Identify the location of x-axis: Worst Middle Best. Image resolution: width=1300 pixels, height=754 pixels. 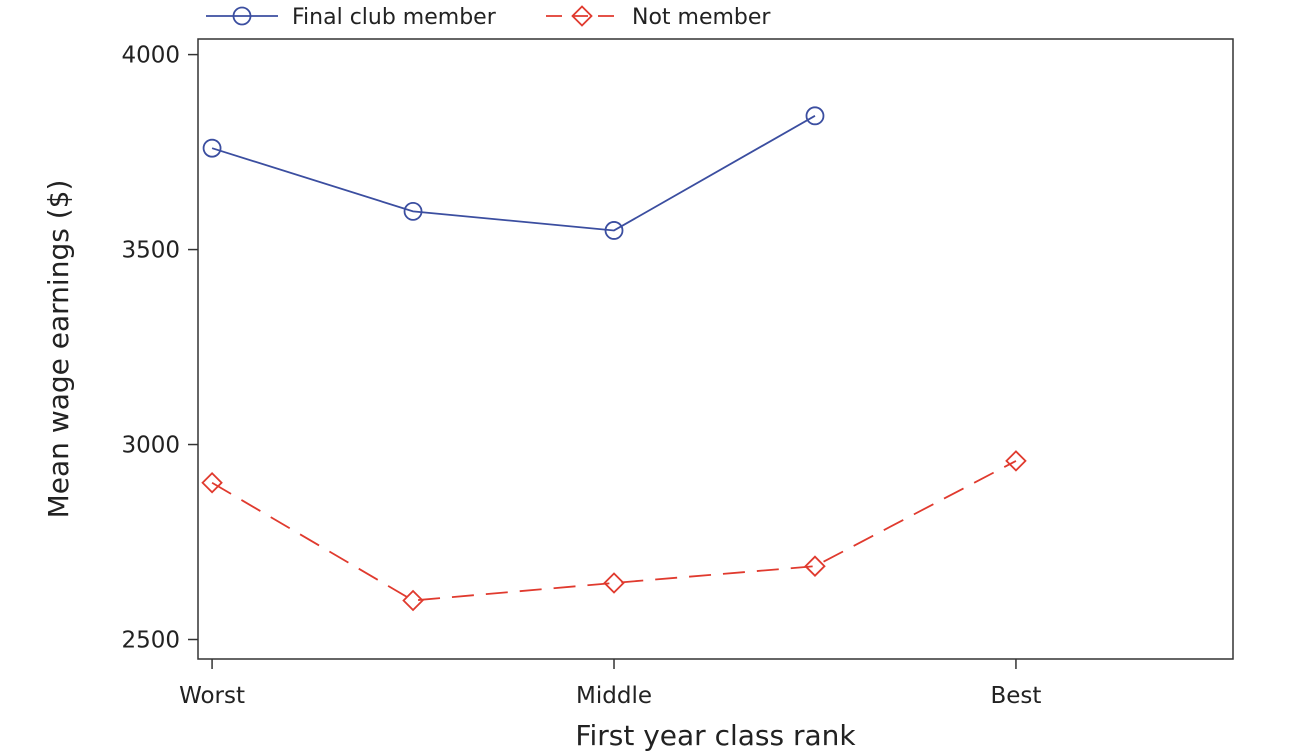
(610, 684).